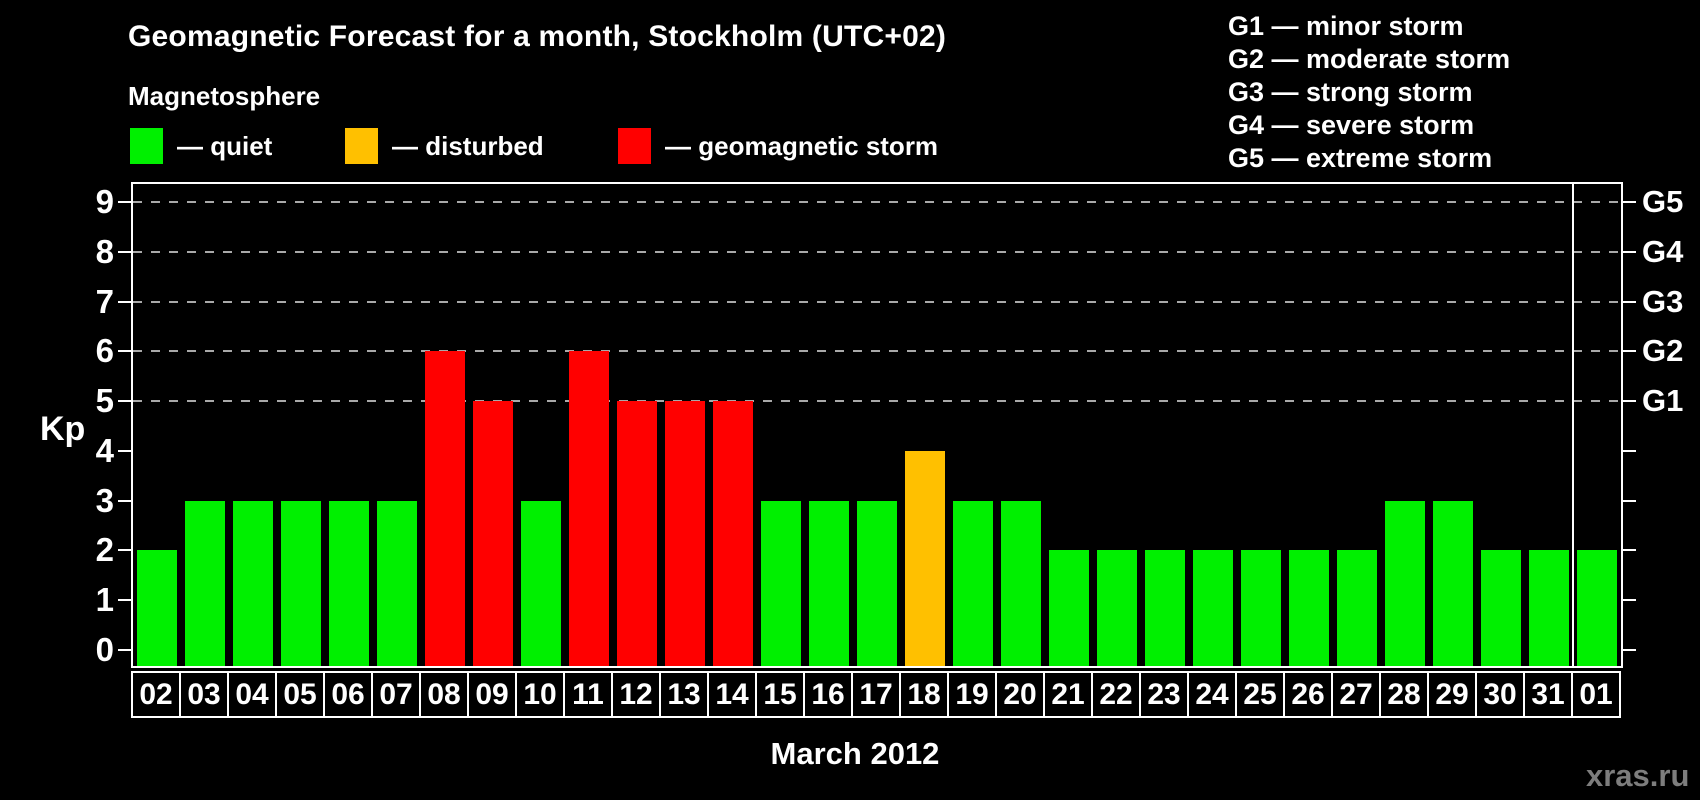  Describe the element at coordinates (104, 600) in the screenshot. I see `y-axis-tick-label-1: 1` at that location.